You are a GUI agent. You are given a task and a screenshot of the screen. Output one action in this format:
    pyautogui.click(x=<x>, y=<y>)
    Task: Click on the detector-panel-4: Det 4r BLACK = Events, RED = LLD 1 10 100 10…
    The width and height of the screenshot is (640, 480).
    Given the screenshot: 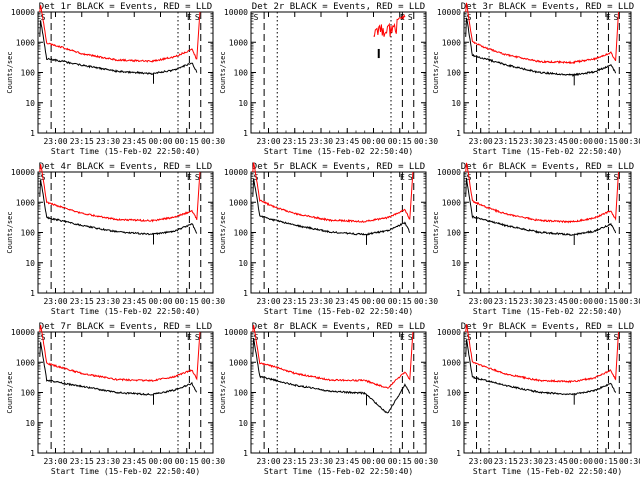 What is the action you would take?
    pyautogui.click(x=115, y=239)
    